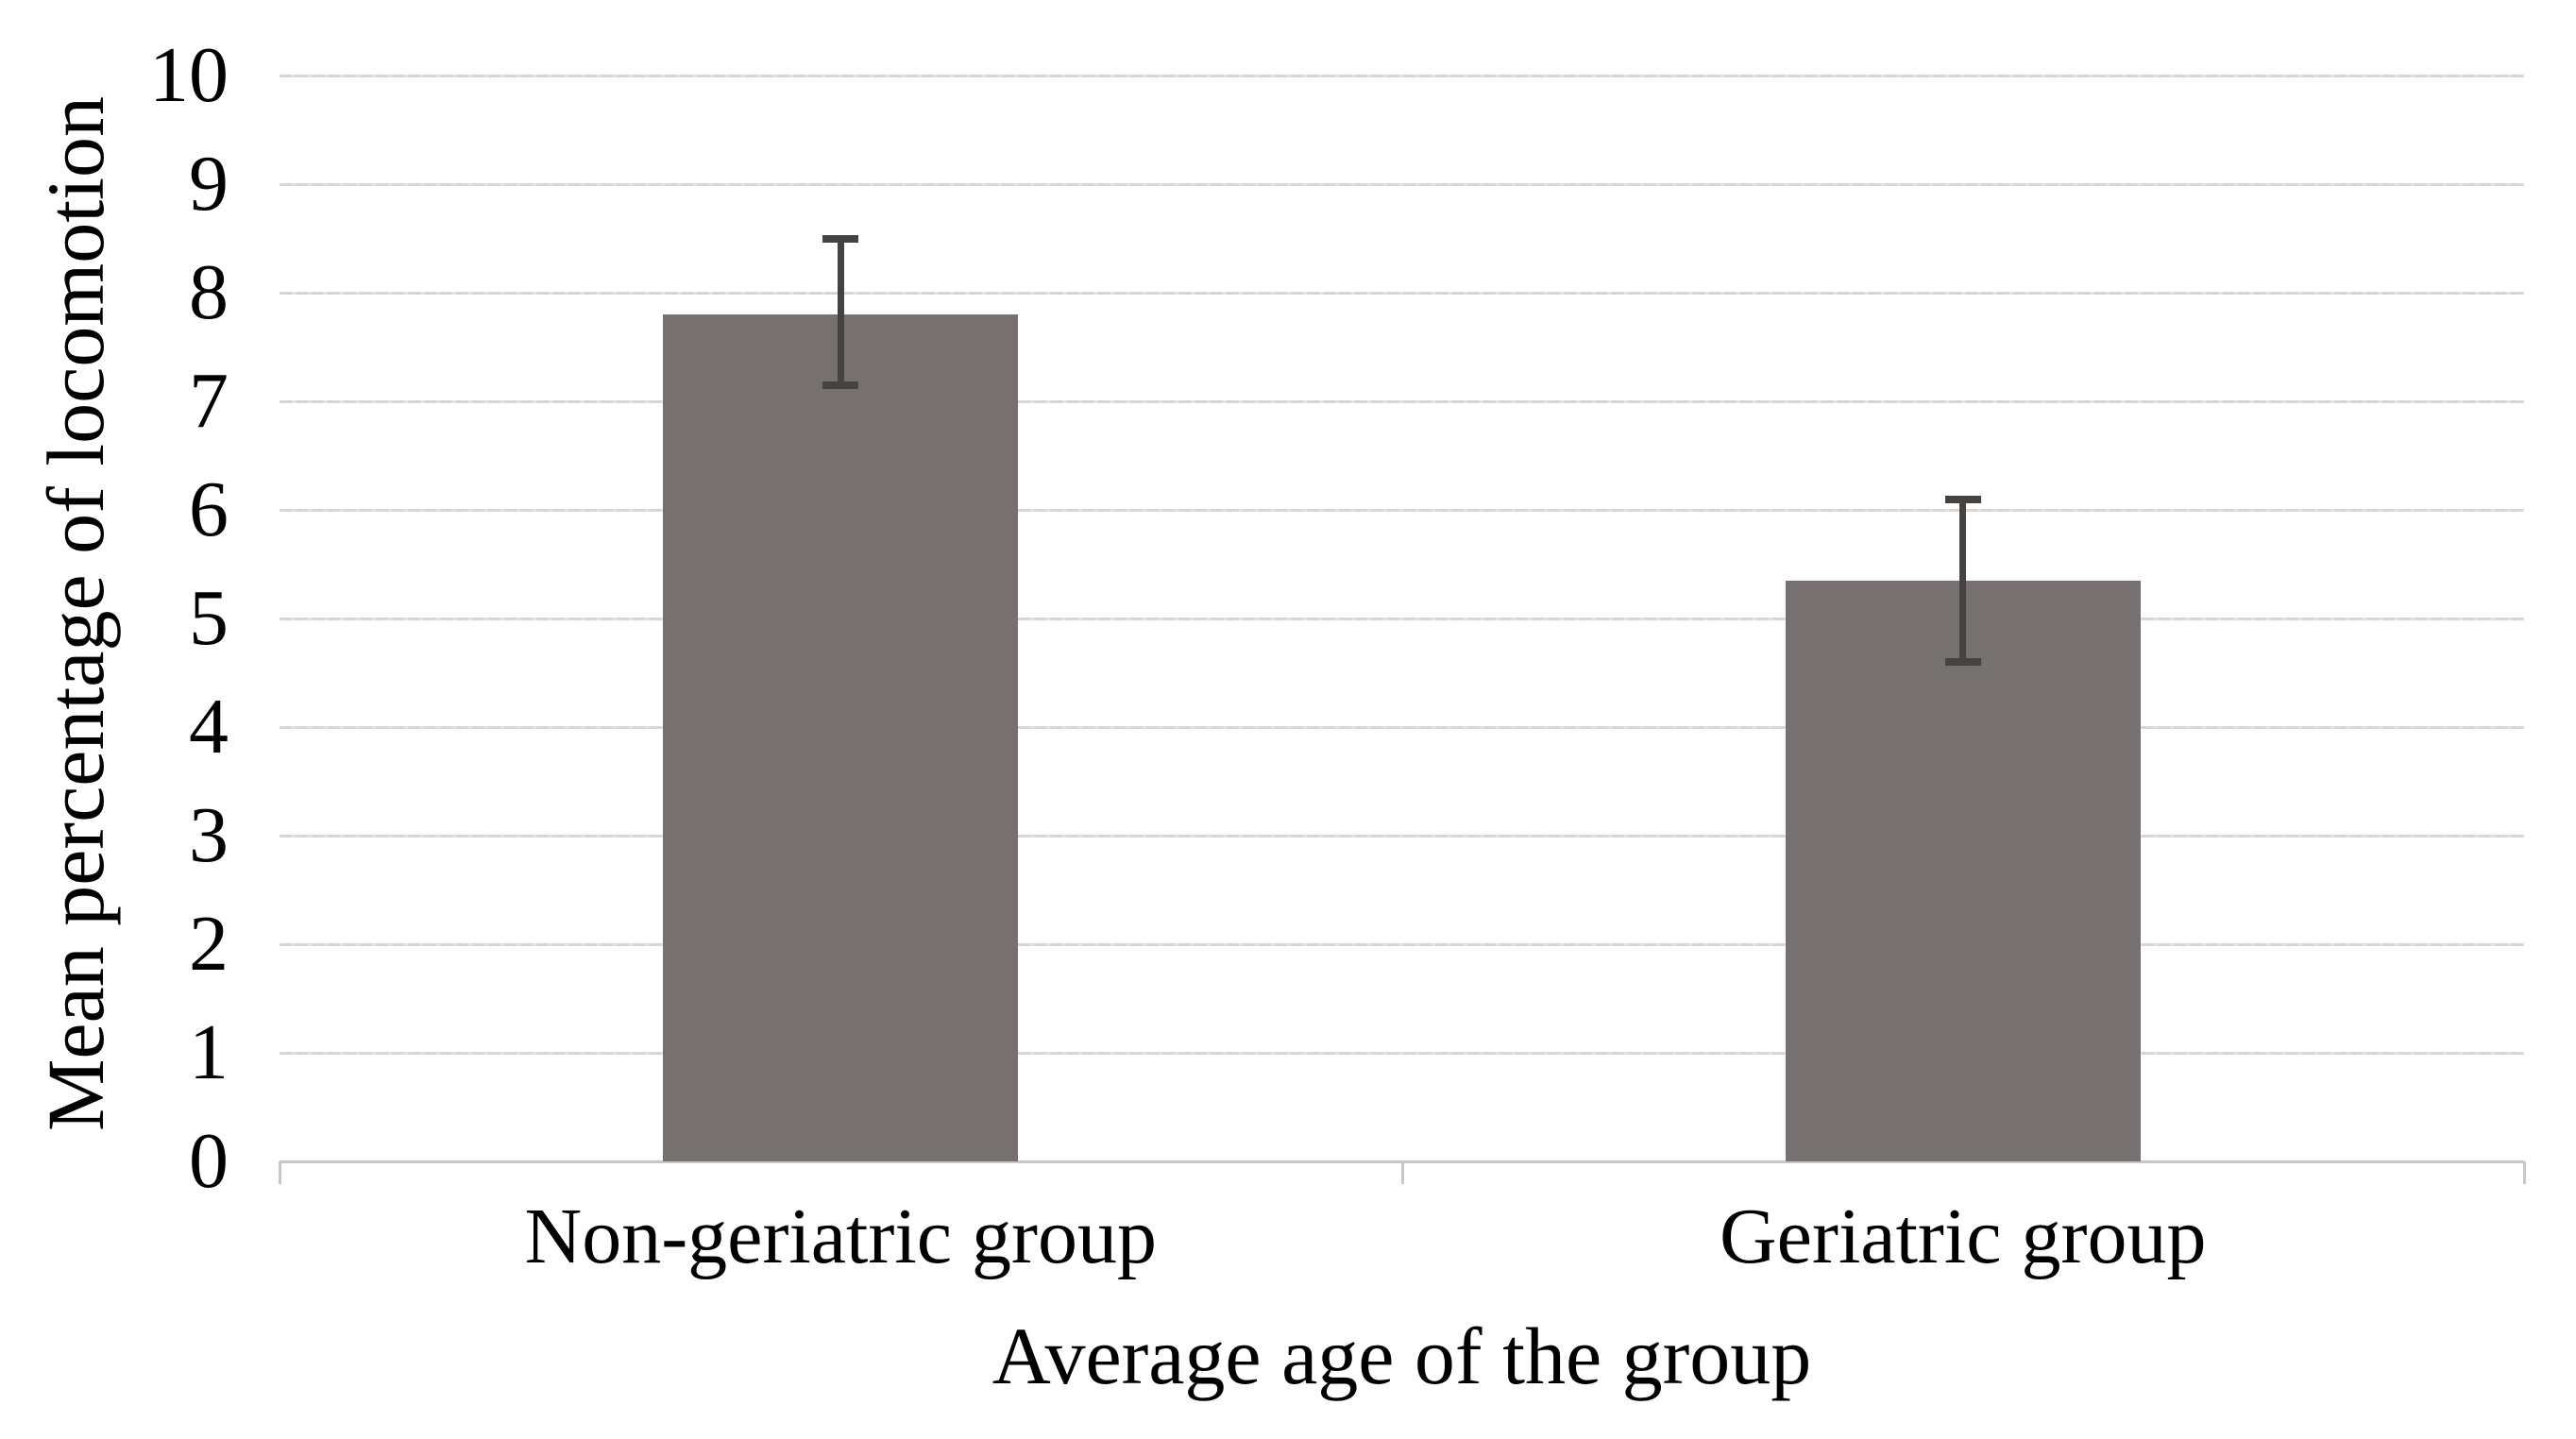 The image size is (2576, 1439). What do you see at coordinates (209, 1052) in the screenshot?
I see `y-tick-label: 1` at bounding box center [209, 1052].